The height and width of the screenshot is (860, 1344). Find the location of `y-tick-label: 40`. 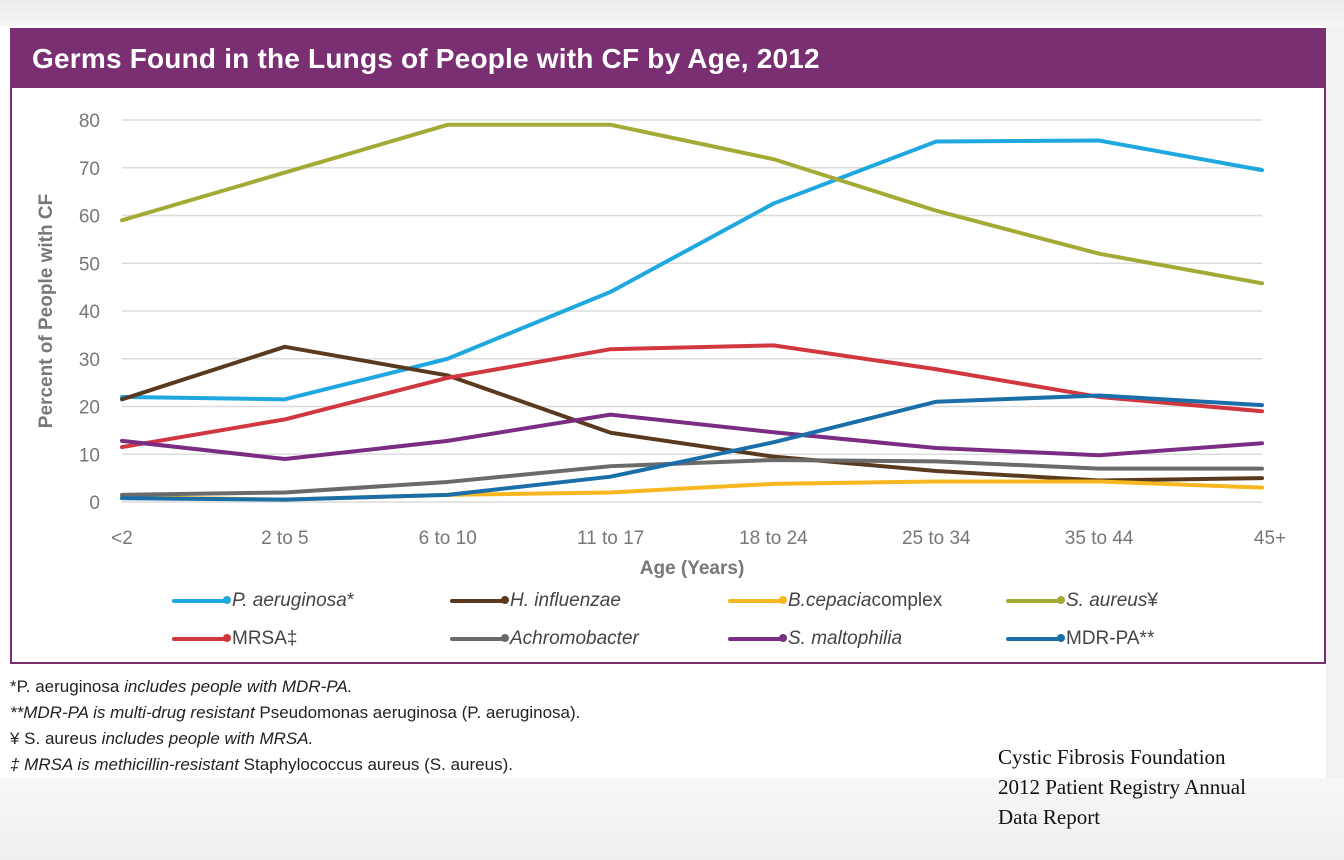

y-tick-label: 40 is located at coordinates (89, 312).